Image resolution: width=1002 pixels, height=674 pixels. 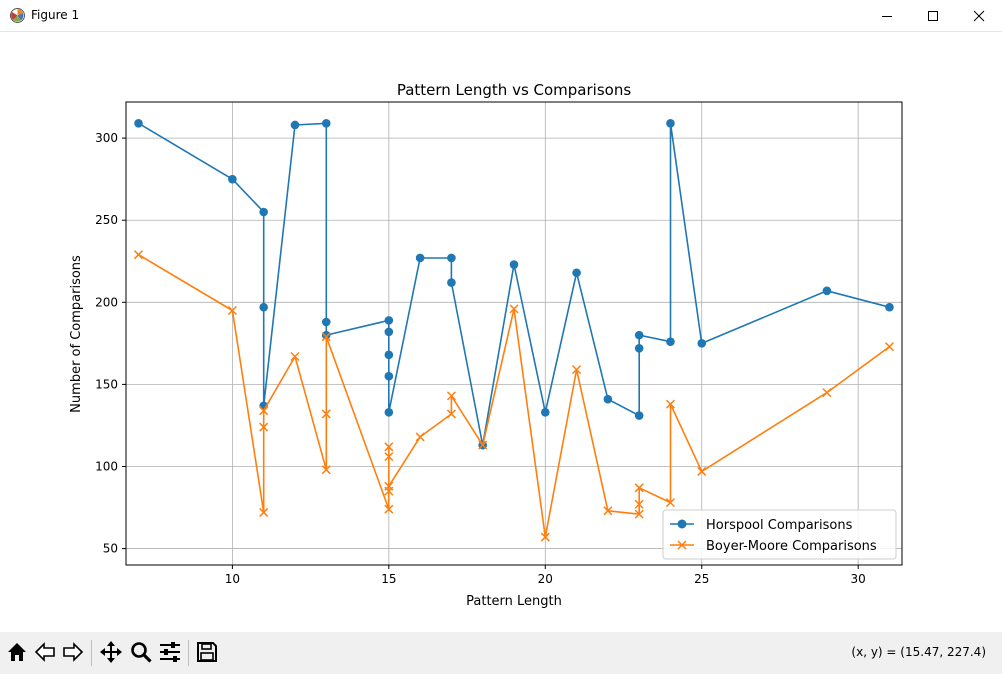 I want to click on chart-title: Pattern Length vs Comparisons, so click(x=514, y=90).